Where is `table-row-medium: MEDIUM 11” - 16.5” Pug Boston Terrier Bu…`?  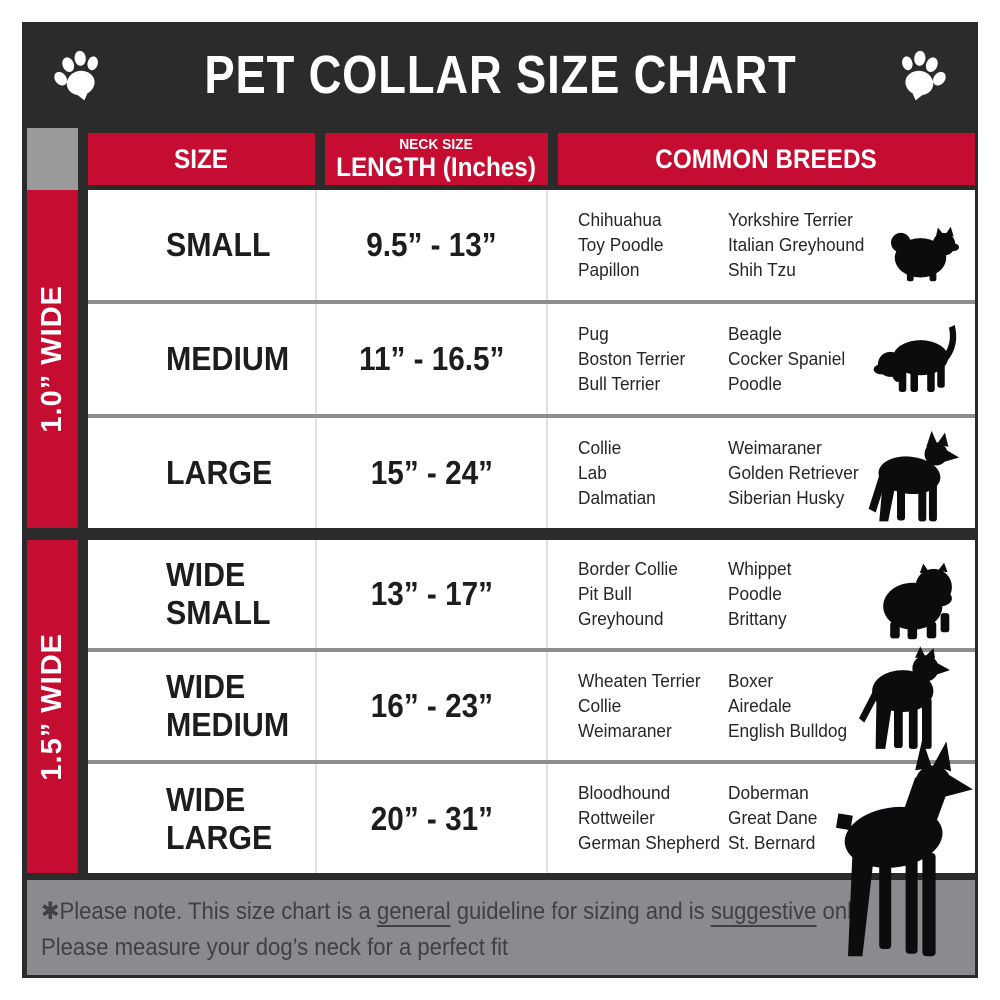
table-row-medium: MEDIUM 11” - 16.5” Pug Boston Terrier Bu… is located at coordinates (531, 359).